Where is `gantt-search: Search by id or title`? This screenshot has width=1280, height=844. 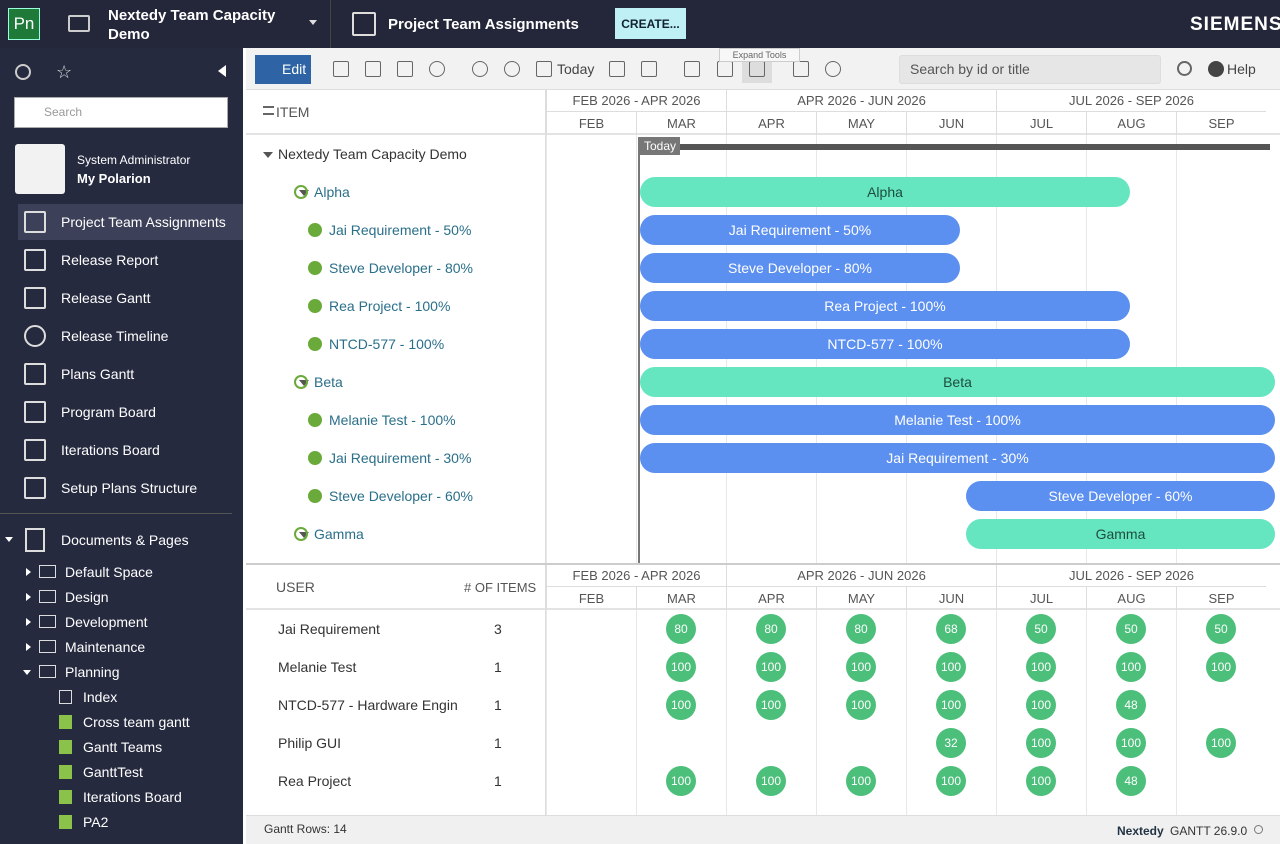
gantt-search: Search by id or title is located at coordinates (1030, 69).